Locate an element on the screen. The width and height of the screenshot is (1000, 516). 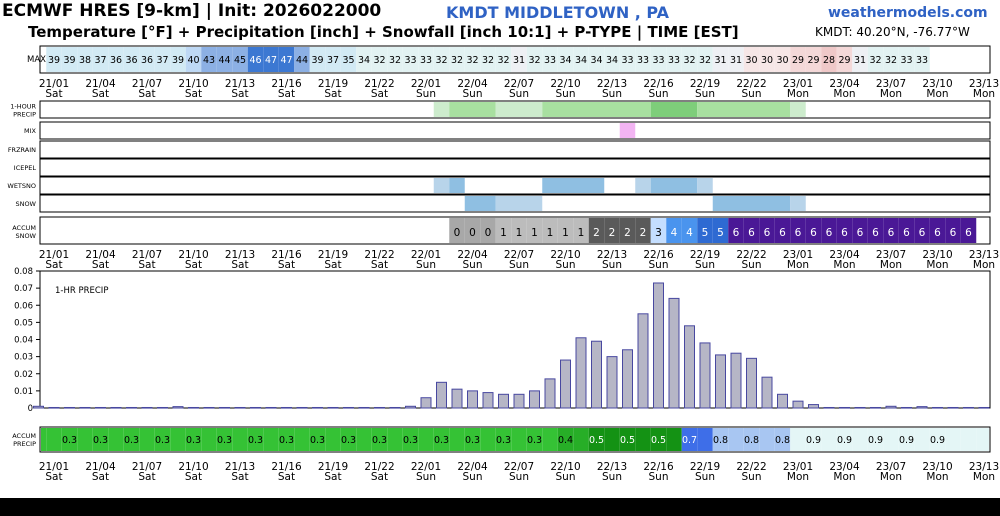
max-temp-value: 47 is located at coordinates (286, 60).